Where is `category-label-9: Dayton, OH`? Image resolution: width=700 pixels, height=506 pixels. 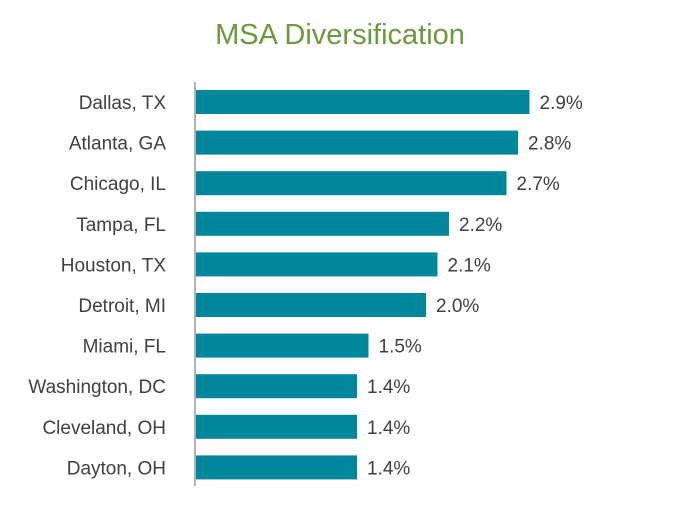 category-label-9: Dayton, OH is located at coordinates (116, 468).